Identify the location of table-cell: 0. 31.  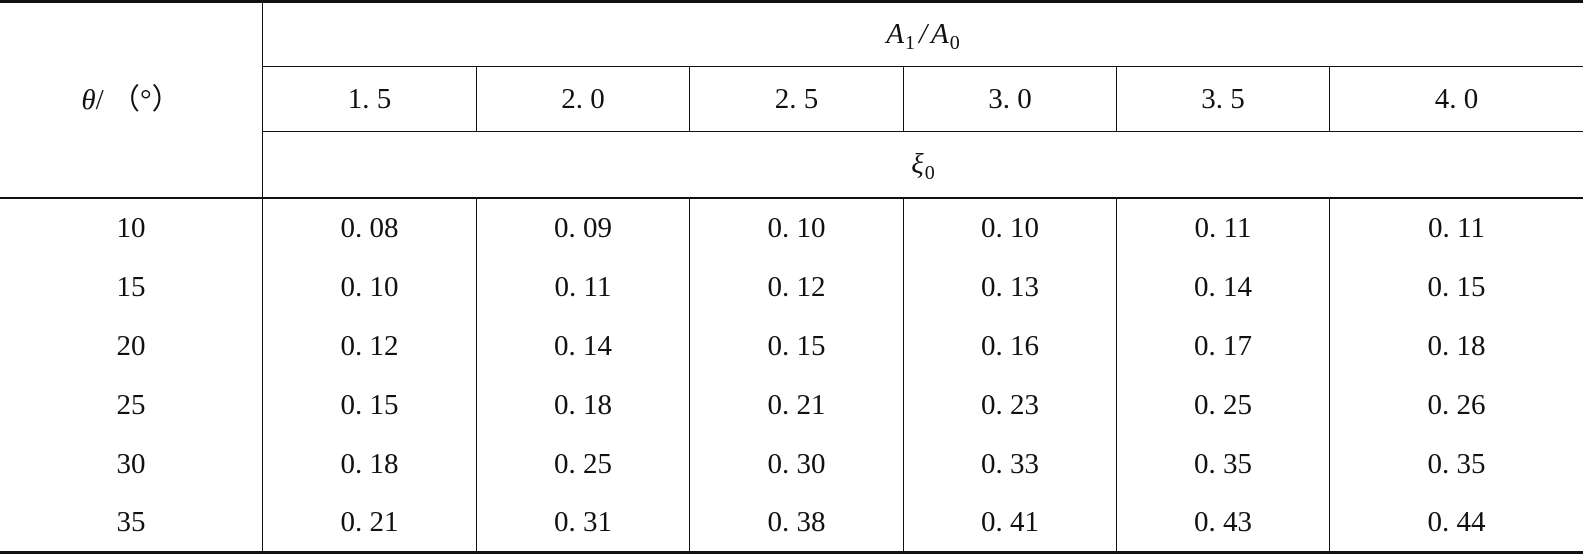
(583, 522).